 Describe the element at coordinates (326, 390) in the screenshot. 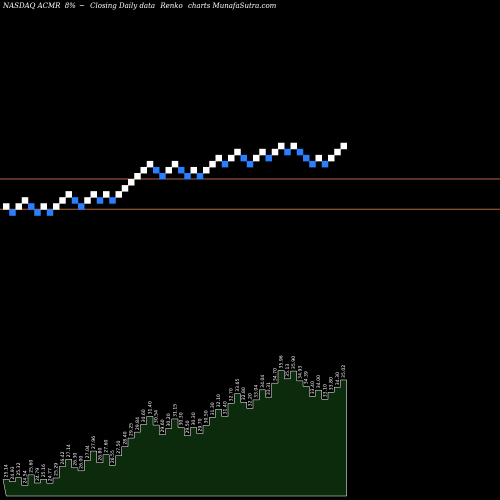

I see `value-label: 33.10` at that location.